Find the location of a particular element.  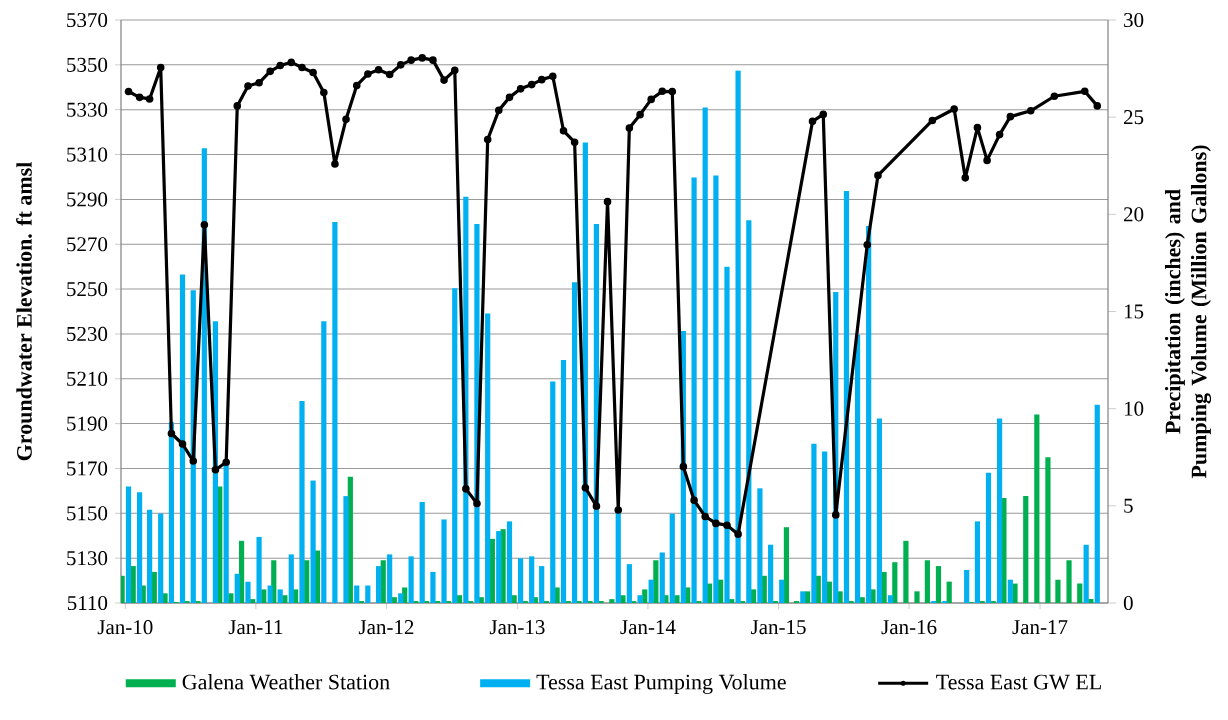

y2-tick-label: 5 is located at coordinates (1128, 505).